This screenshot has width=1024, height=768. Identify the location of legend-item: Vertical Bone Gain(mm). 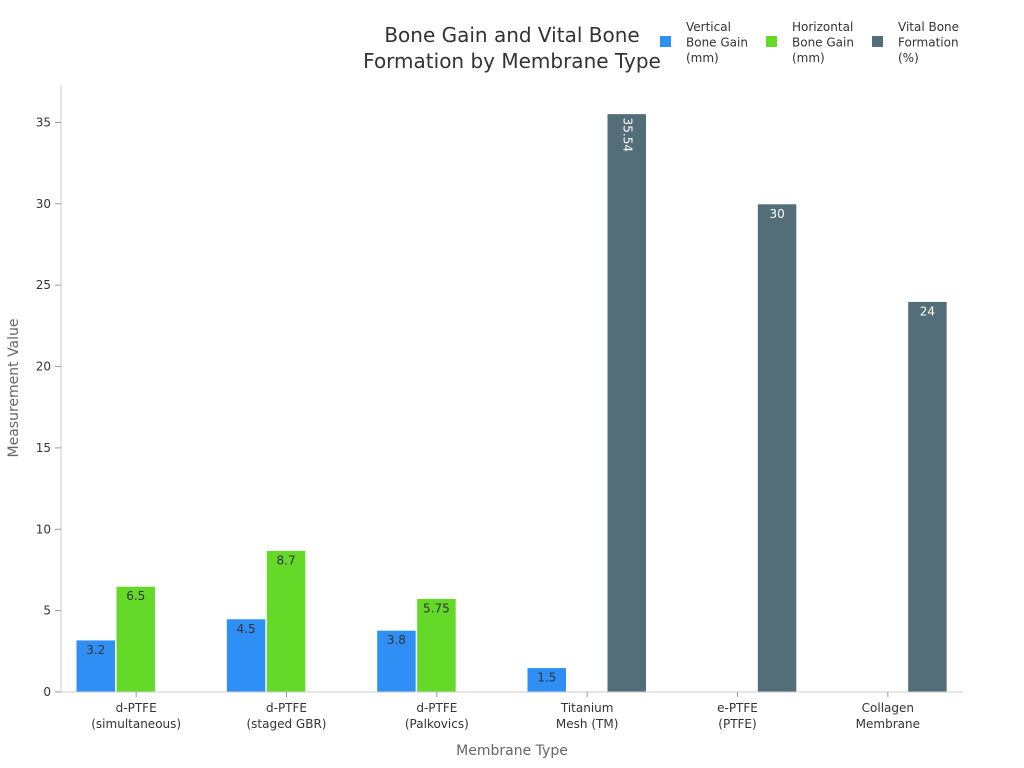
(704, 42).